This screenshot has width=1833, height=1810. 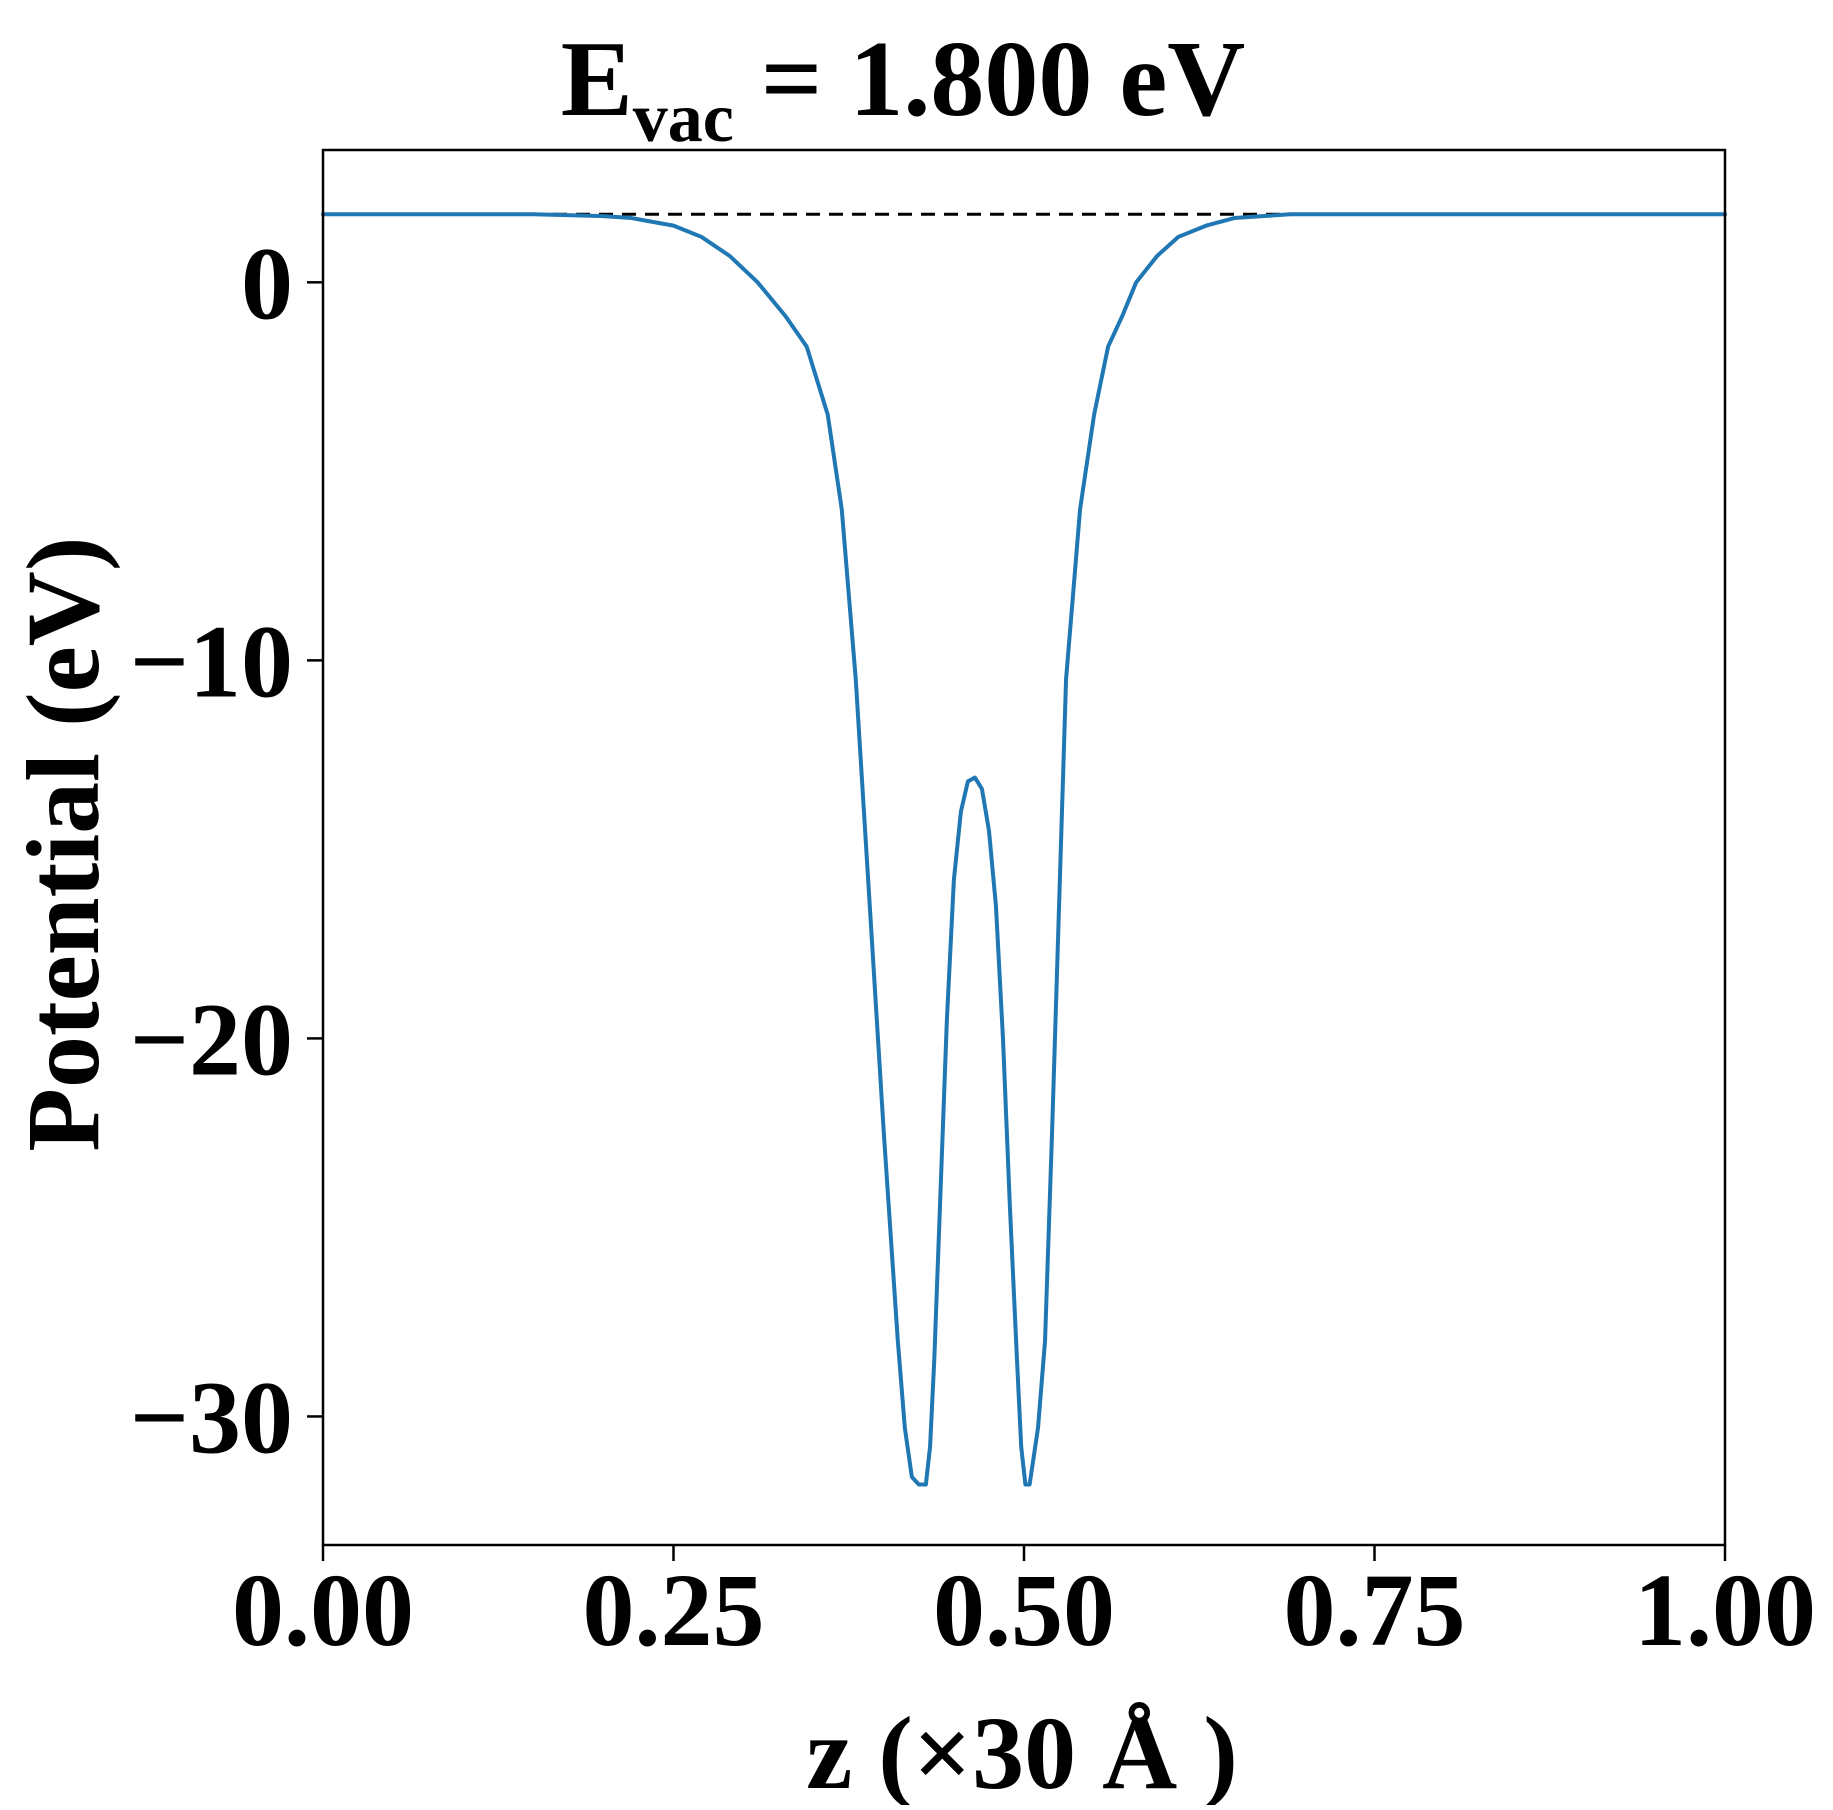 I want to click on x-tick-label-4: 1.00, so click(x=1725, y=1610).